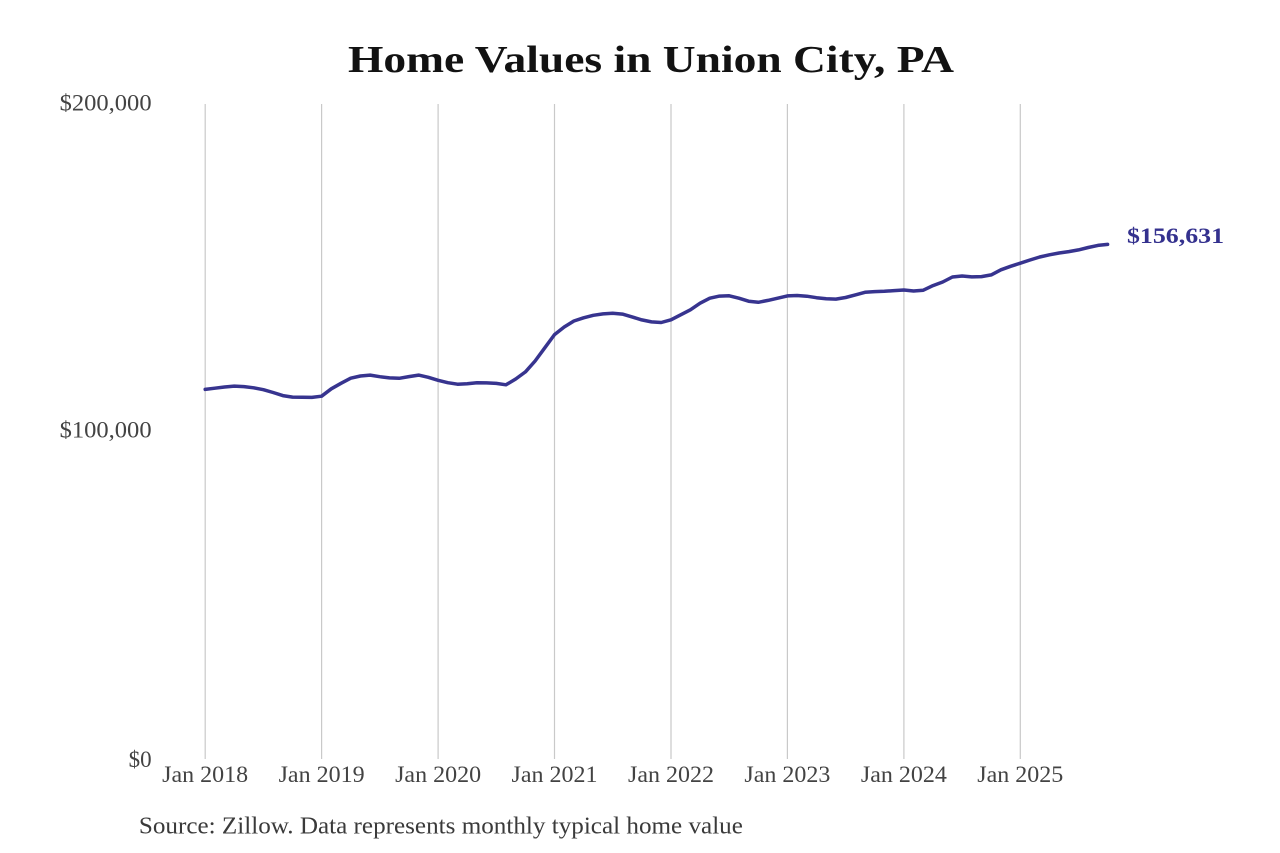  What do you see at coordinates (1020, 774) in the screenshot?
I see `svg-text: Jan 2025` at bounding box center [1020, 774].